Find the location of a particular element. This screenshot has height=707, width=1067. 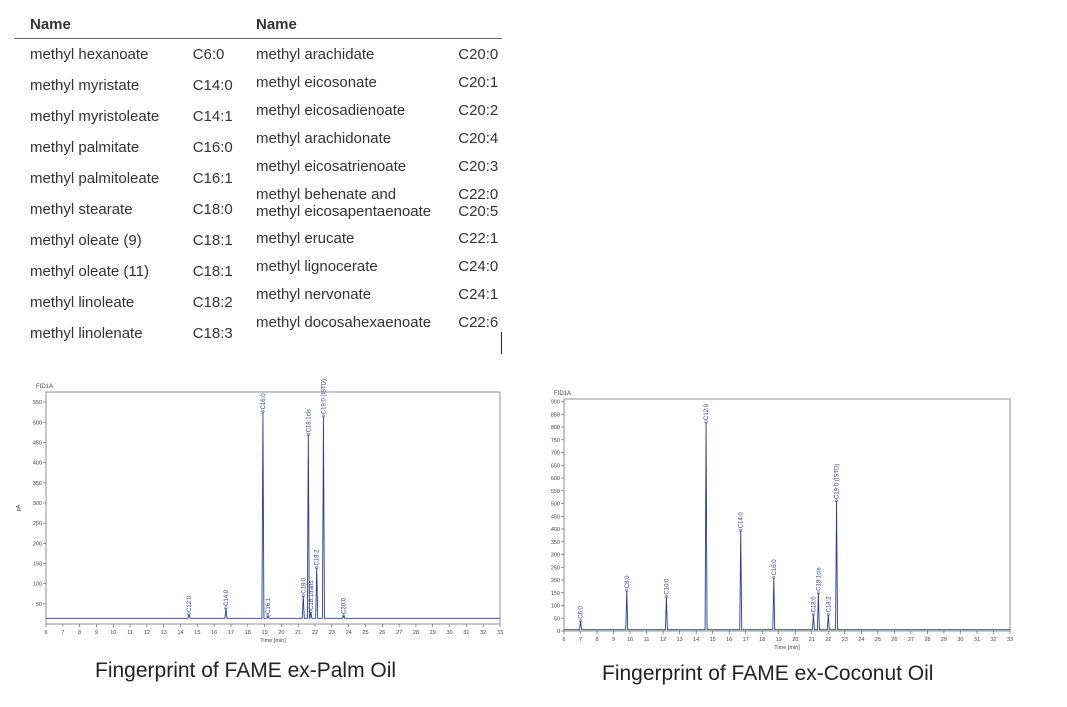

table-row: methyl arachidate C20:0 is located at coordinates (371, 53).